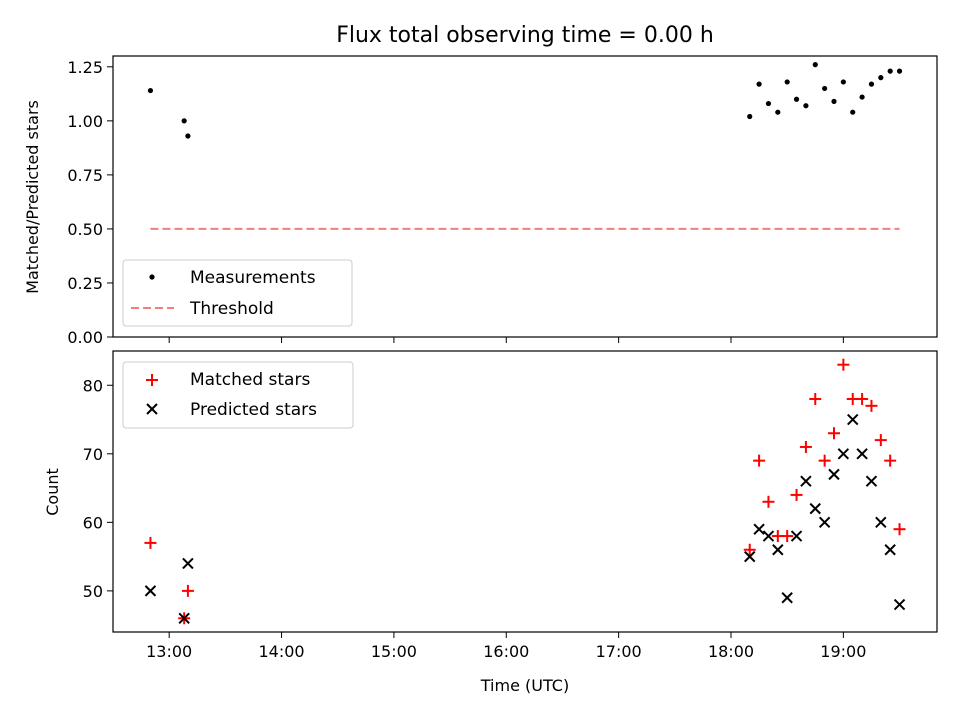 This screenshot has width=960, height=720. Describe the element at coordinates (85, 229) in the screenshot. I see `top-y-tick-label: 0.50` at that location.